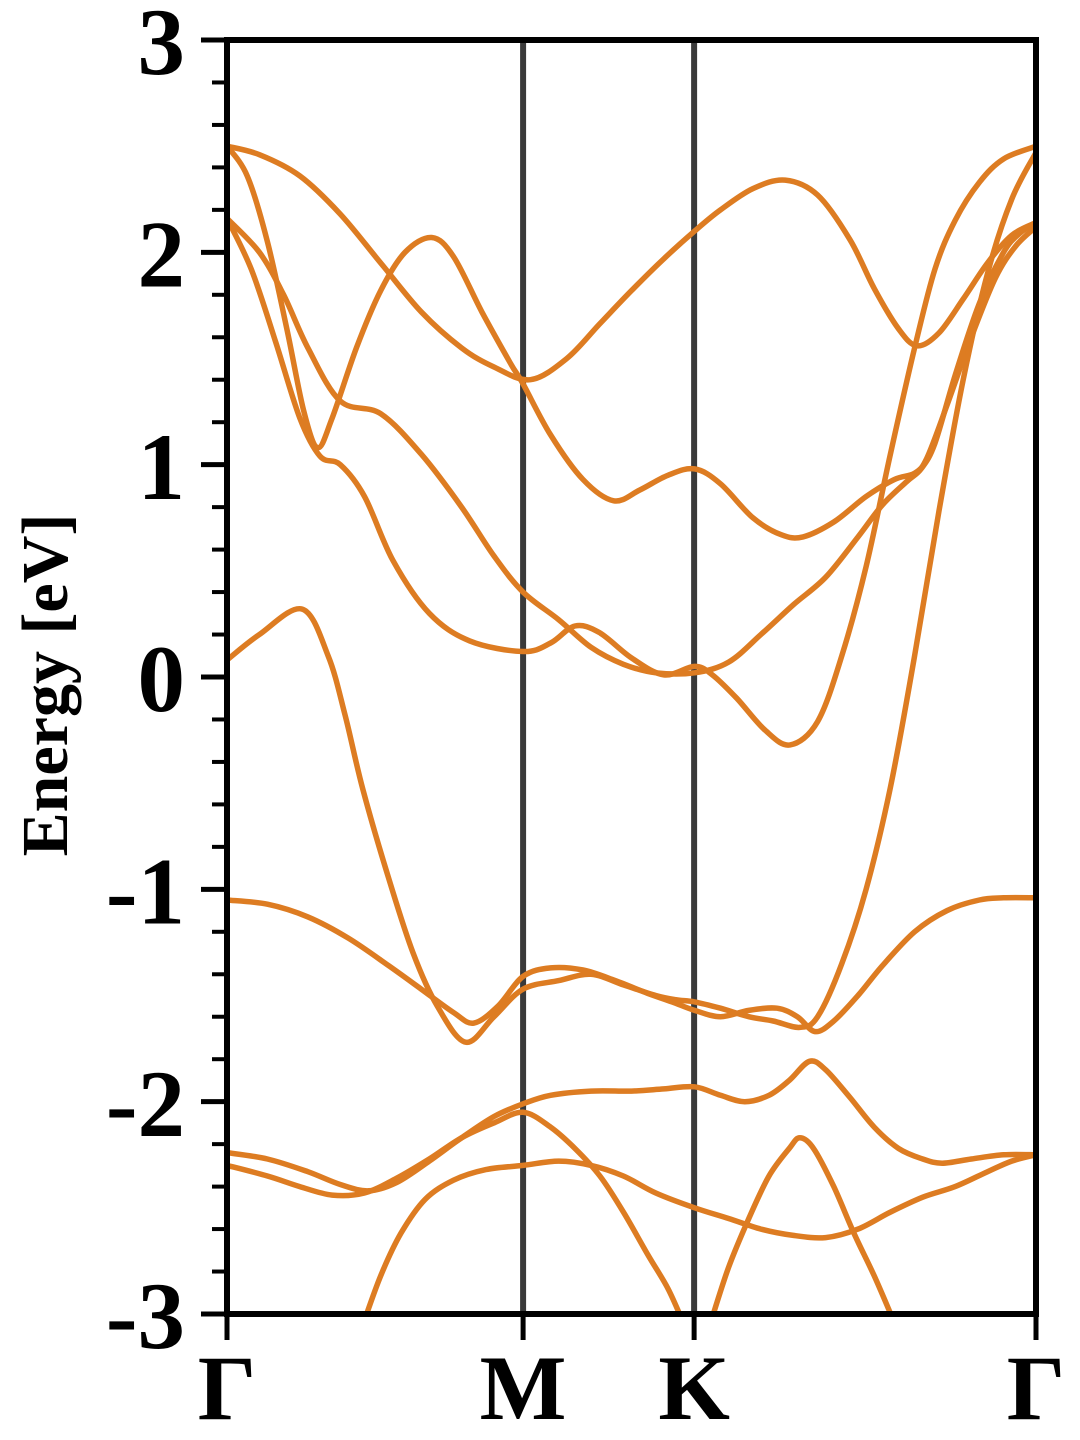  Describe the element at coordinates (802, 1224) in the screenshot. I see `band-10-K-valley` at that location.